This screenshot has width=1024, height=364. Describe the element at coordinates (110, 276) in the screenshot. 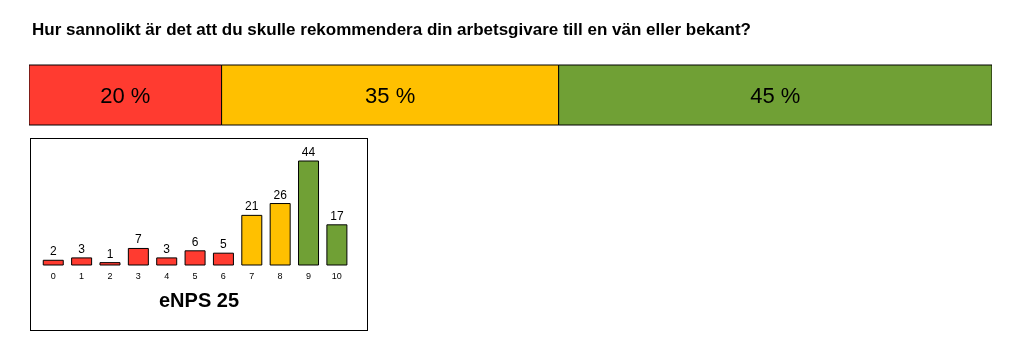

I see `x-tick-label: 2` at that location.